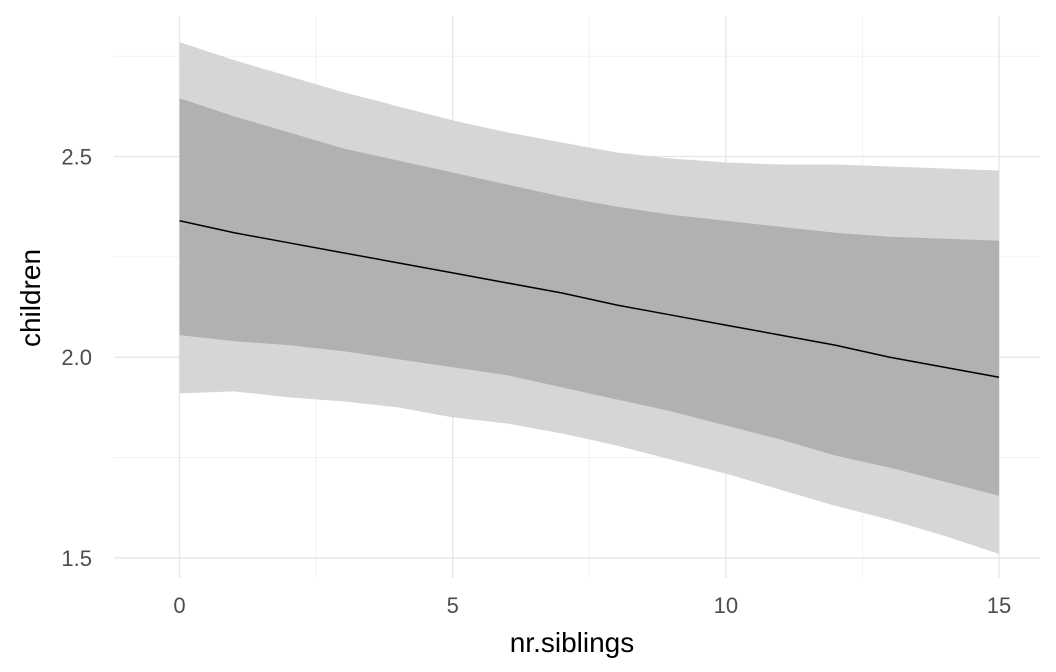 The width and height of the screenshot is (1056, 672). I want to click on x-tick-label: 0, so click(179, 605).